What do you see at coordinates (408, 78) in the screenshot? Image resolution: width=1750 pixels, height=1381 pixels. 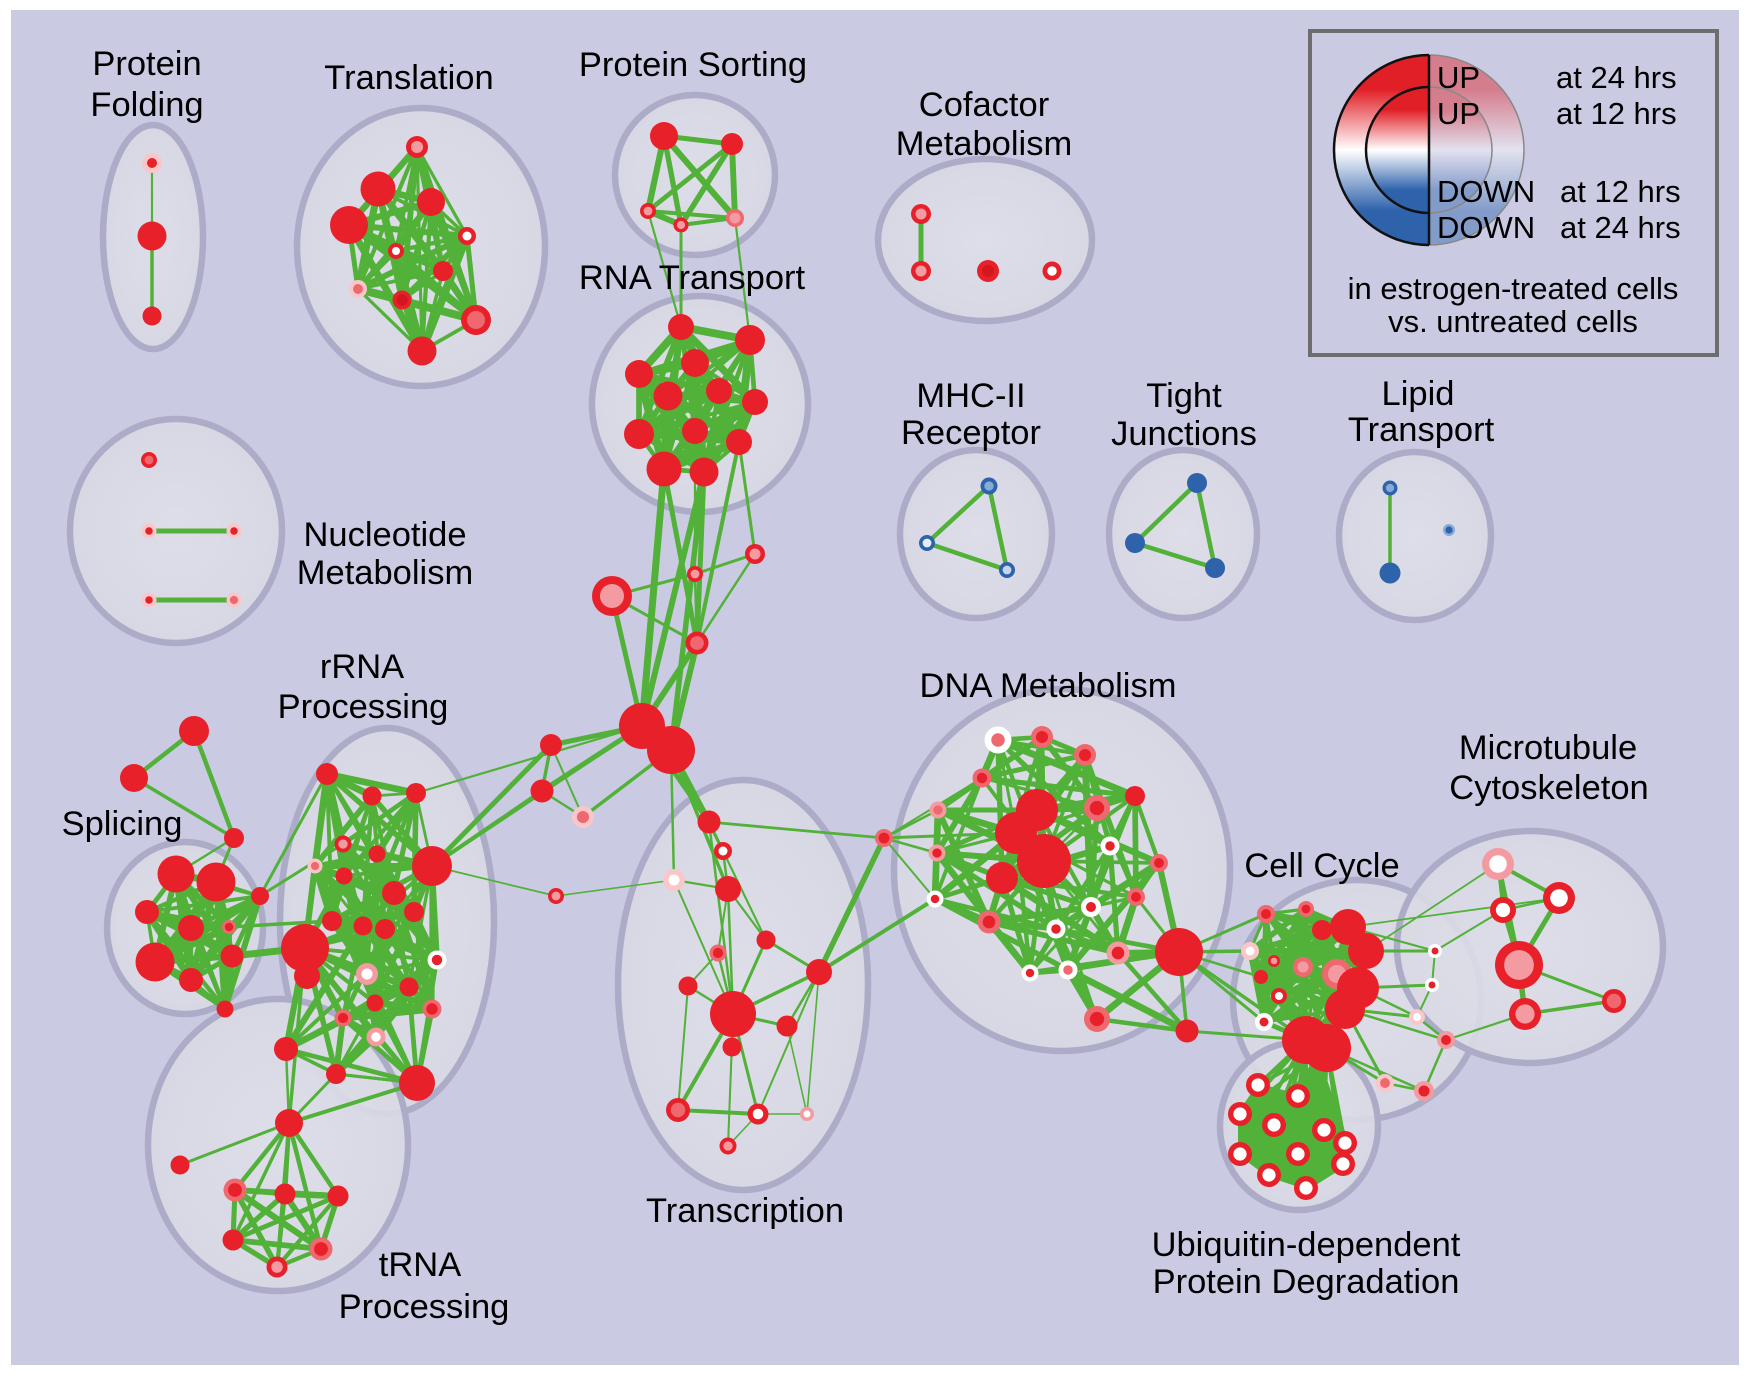 I see `svg-text: Translation` at bounding box center [408, 78].